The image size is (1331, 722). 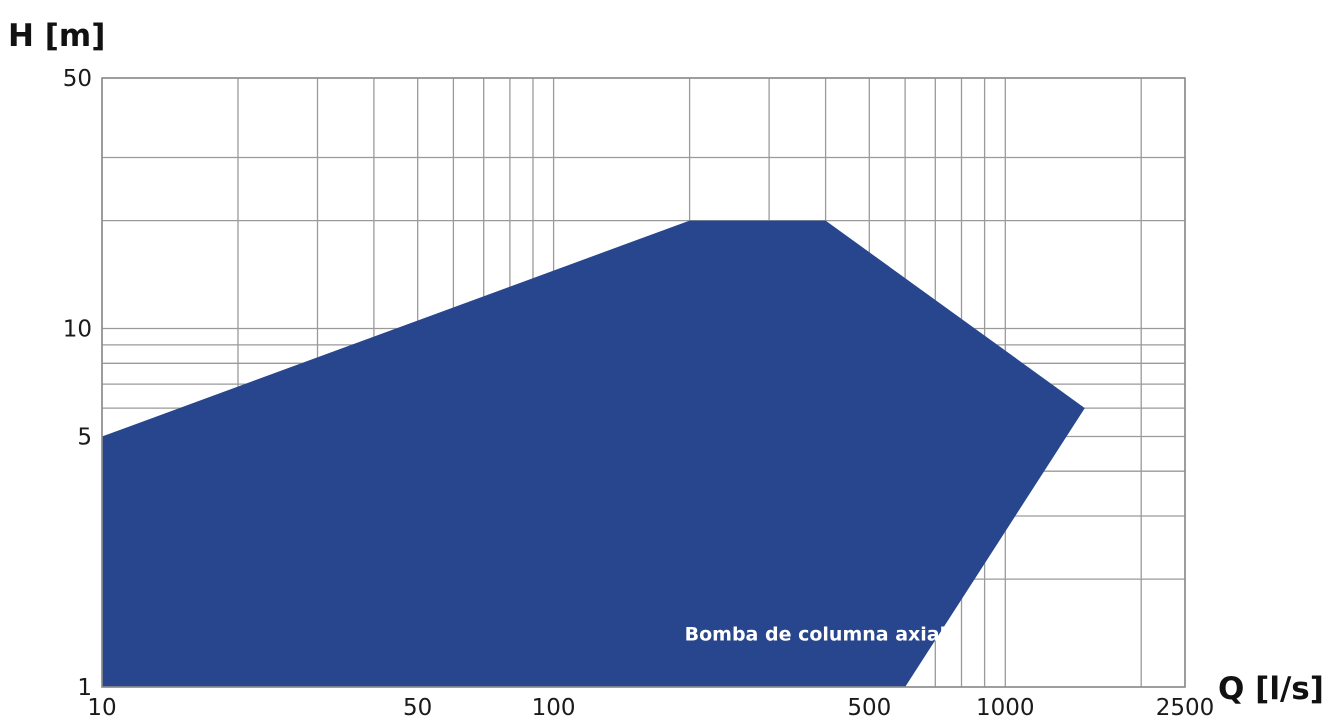 What do you see at coordinates (650, 708) in the screenshot?
I see `x-tick-labels: 10 50 100 500 1000 2500` at bounding box center [650, 708].